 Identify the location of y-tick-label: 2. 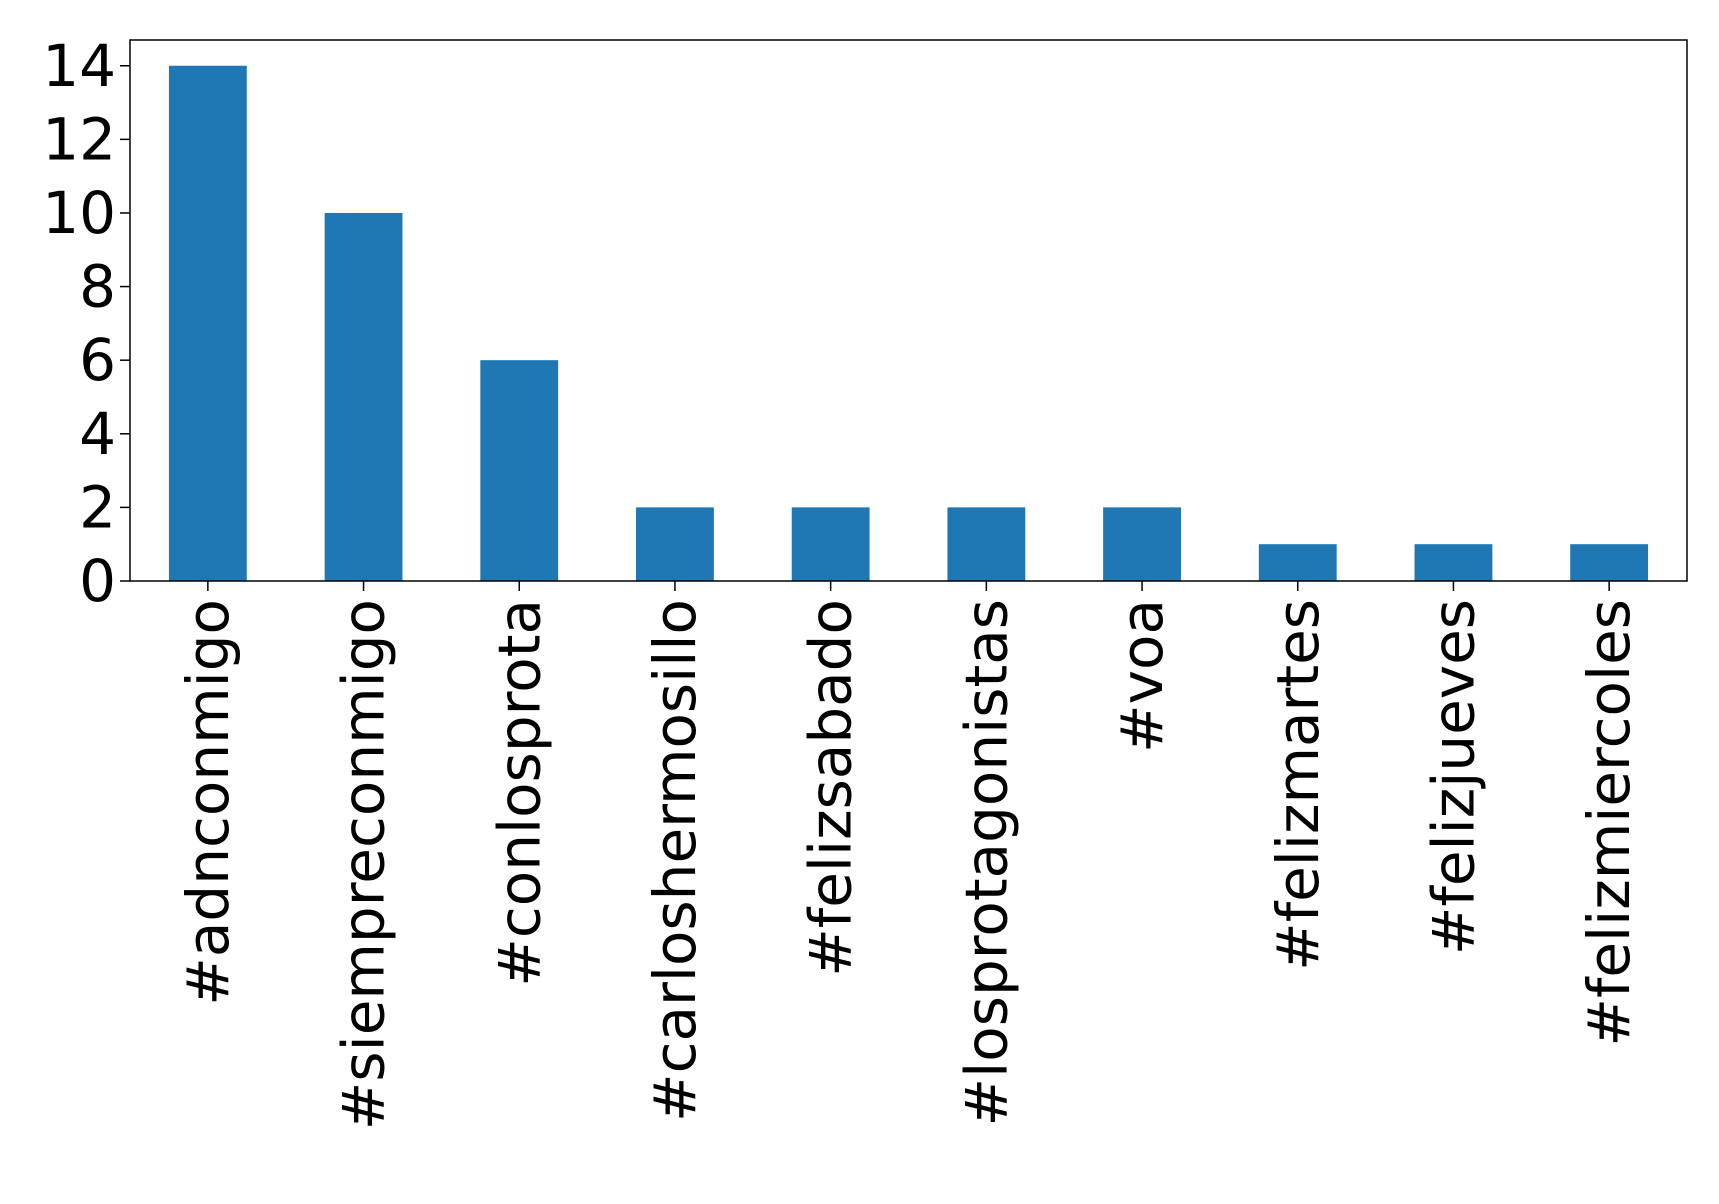
(97, 507).